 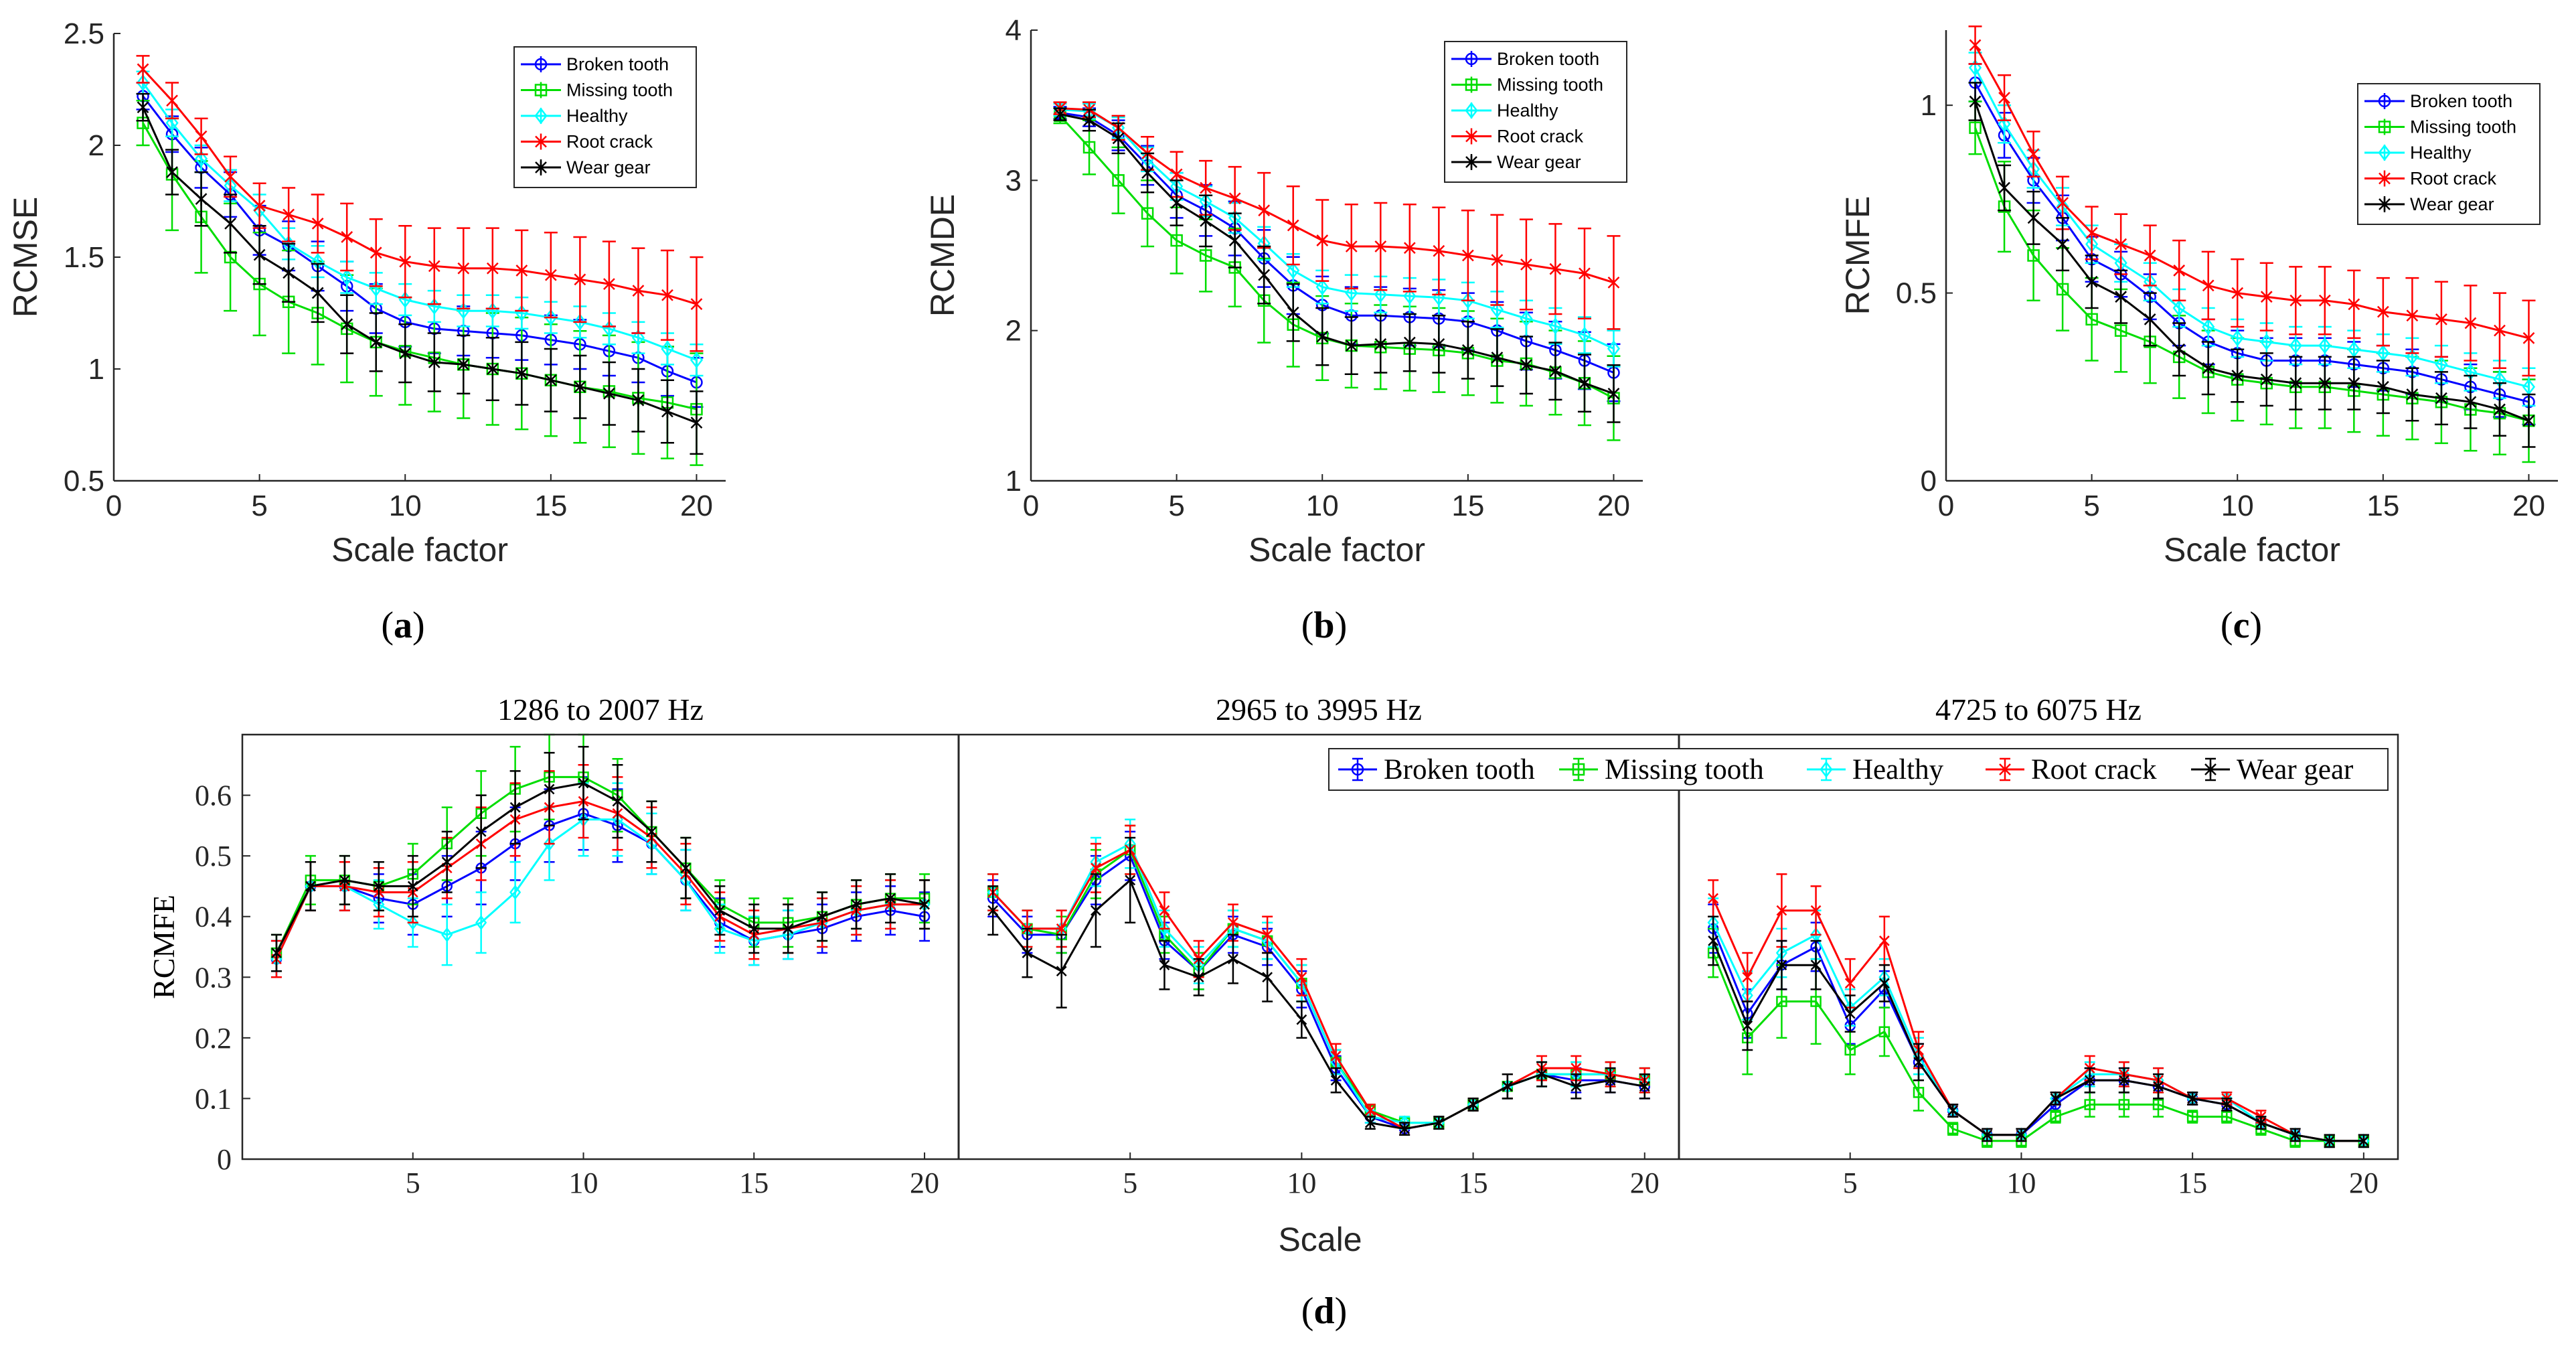 What do you see at coordinates (1437, 769) in the screenshot?
I see `legend-item-broken-tooth: Broken tooth` at bounding box center [1437, 769].